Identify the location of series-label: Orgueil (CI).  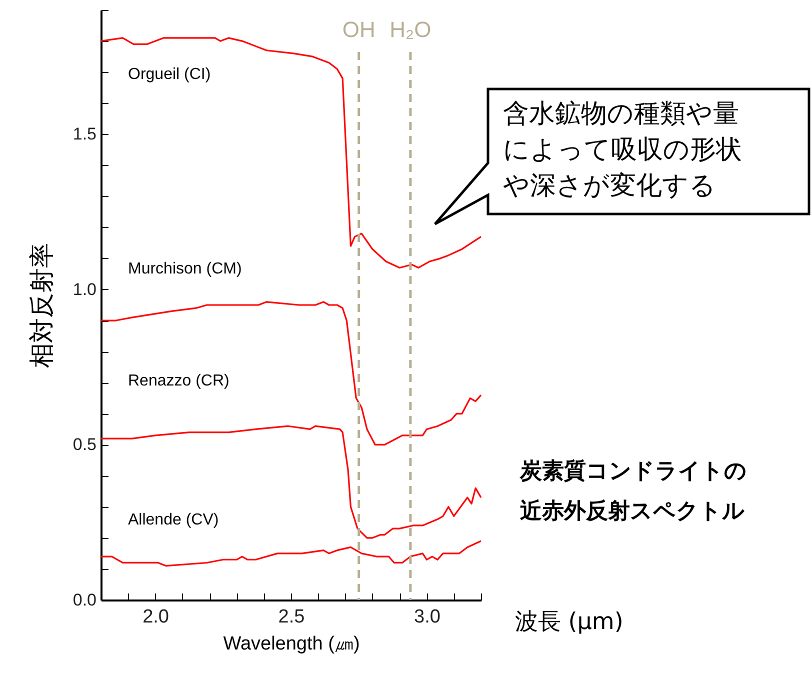
(169, 75).